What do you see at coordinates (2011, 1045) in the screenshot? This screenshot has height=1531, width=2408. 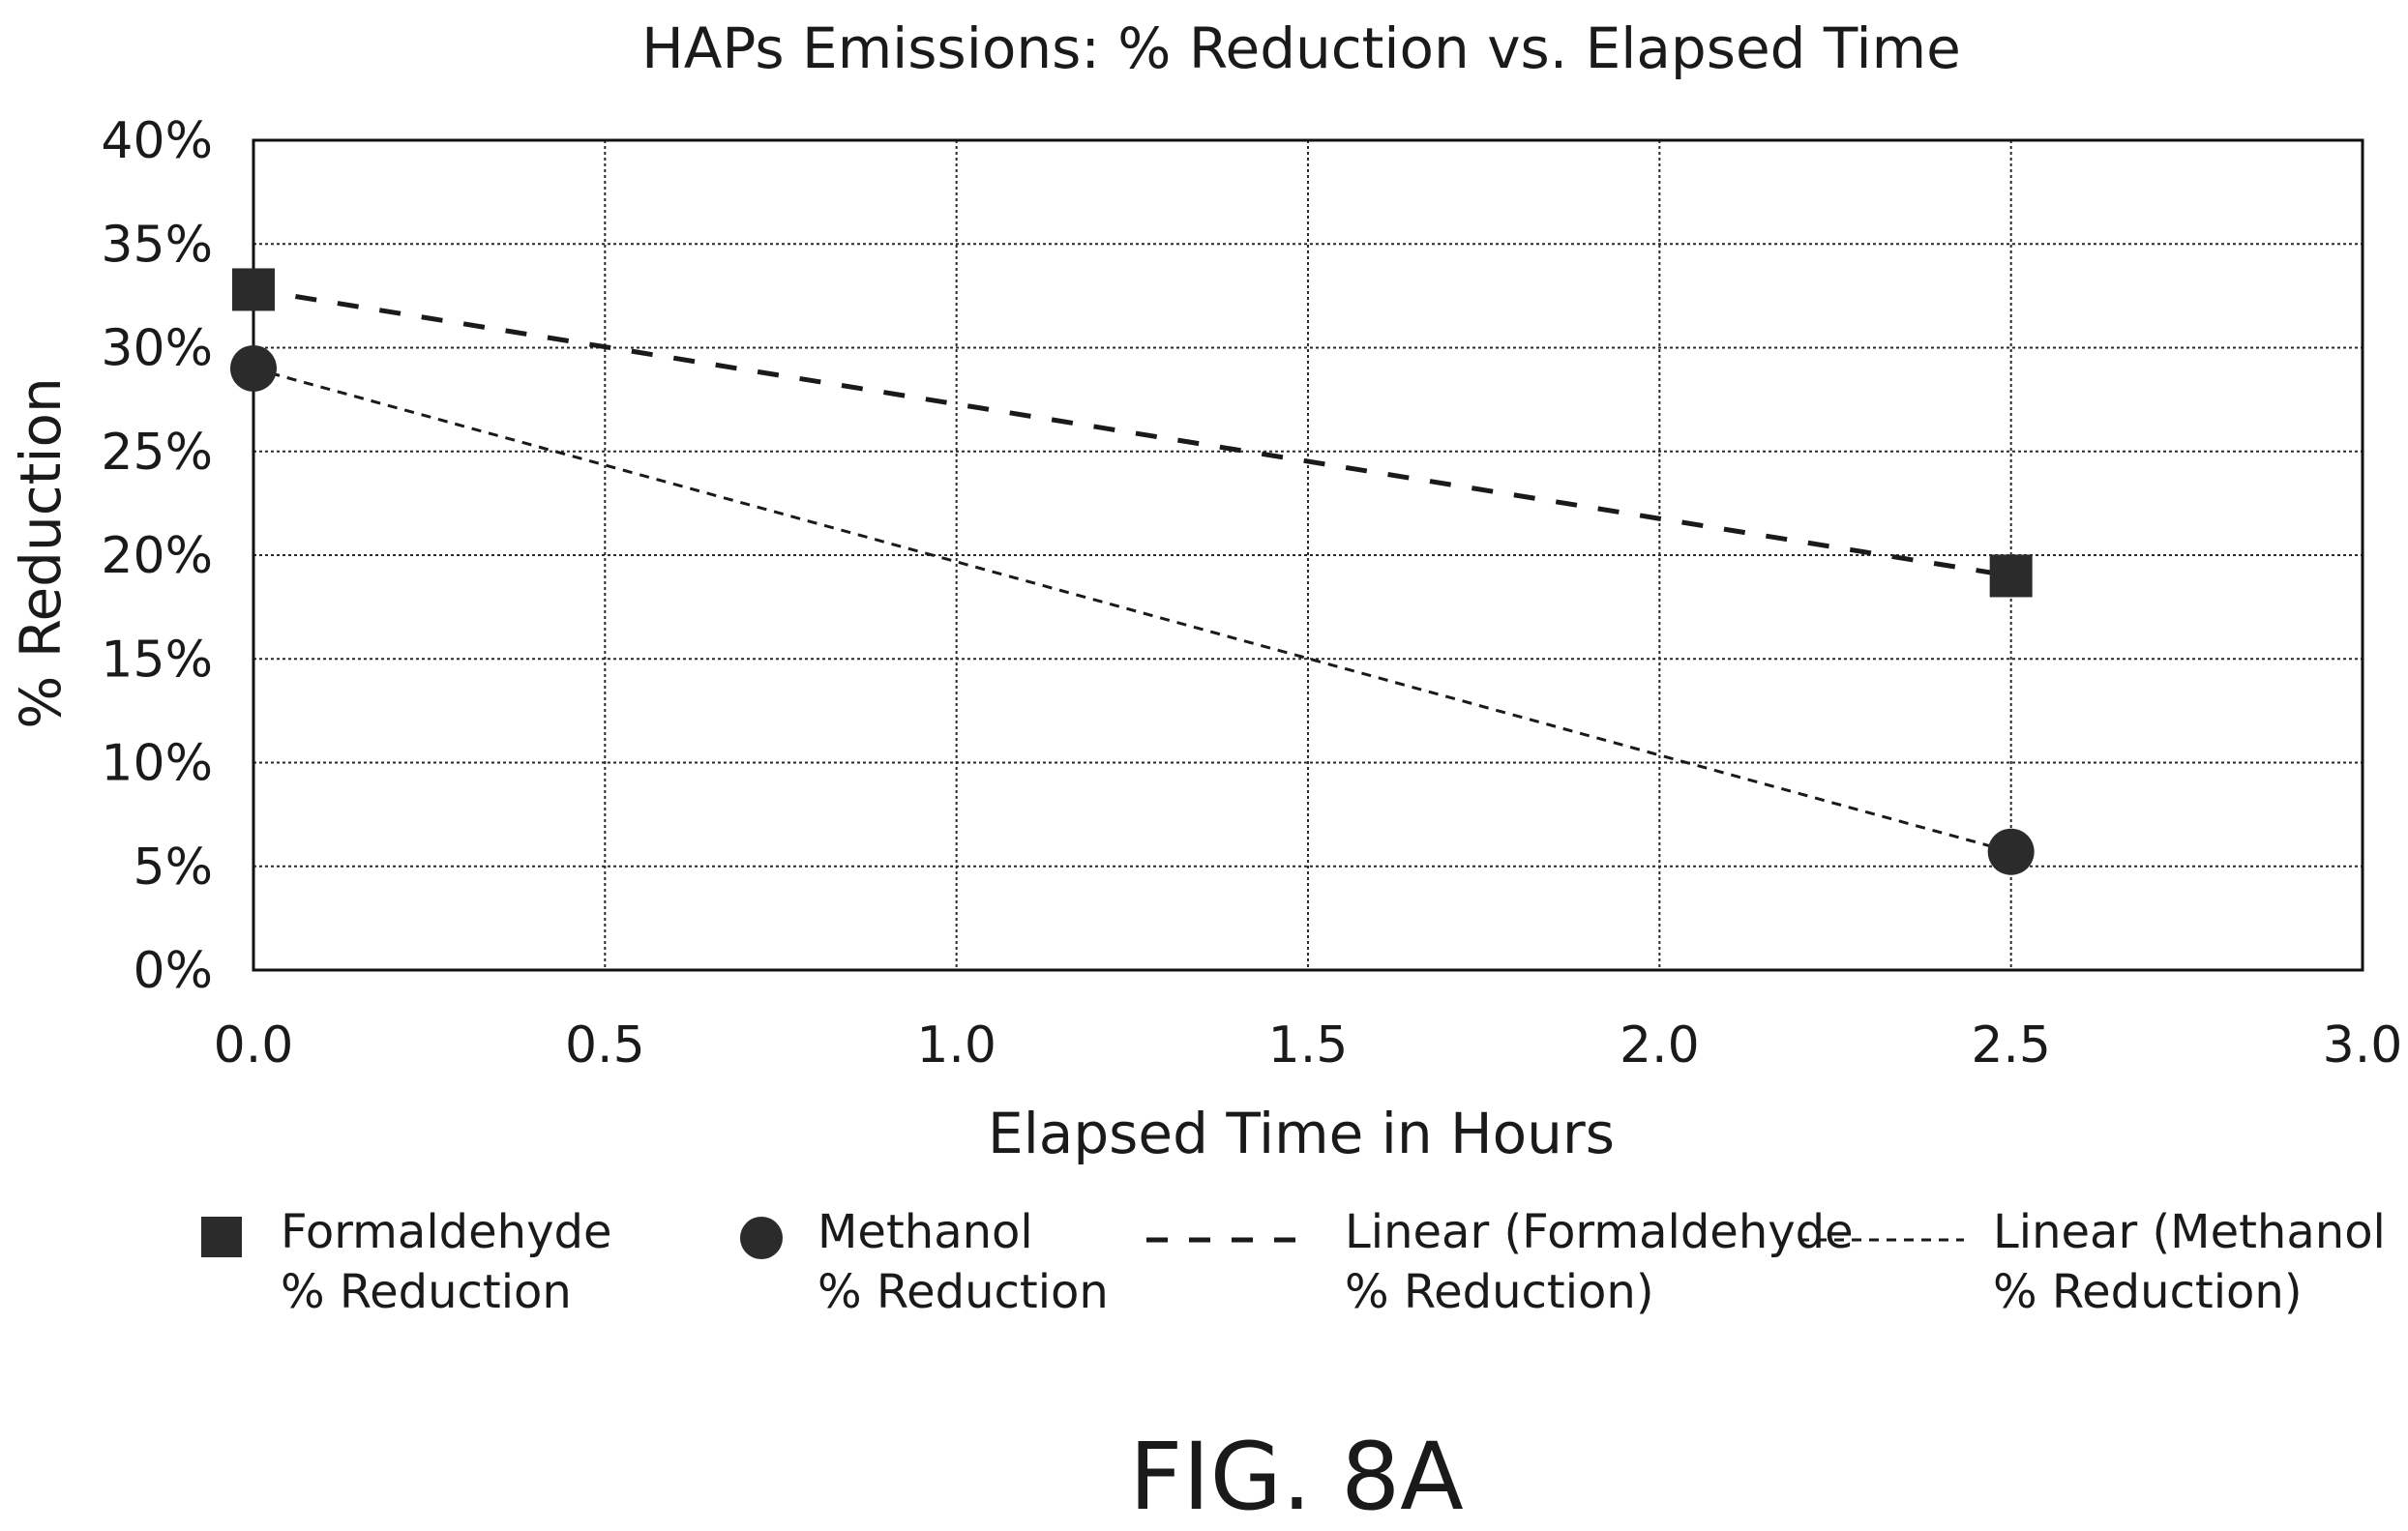 I see `x-tick-label: 2.5` at bounding box center [2011, 1045].